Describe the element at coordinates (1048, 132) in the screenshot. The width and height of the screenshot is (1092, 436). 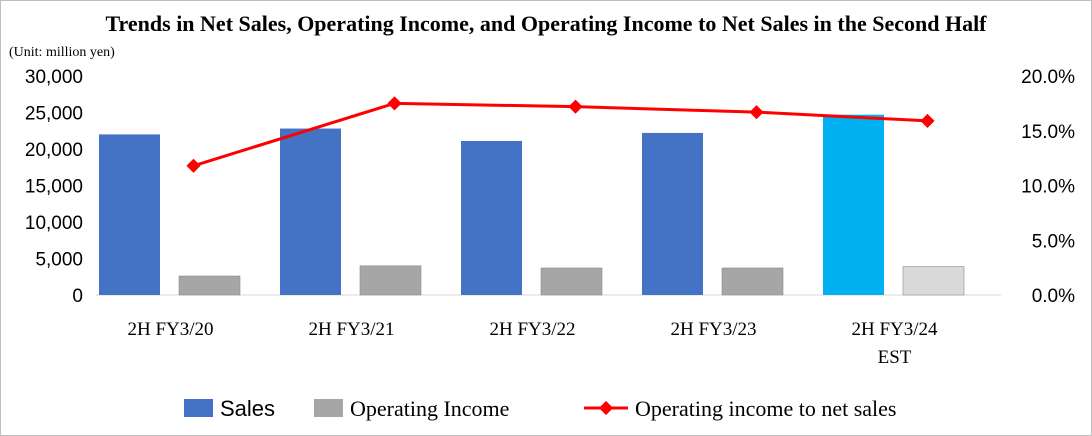
I see `right-axis-tick-label: 15.0%` at that location.